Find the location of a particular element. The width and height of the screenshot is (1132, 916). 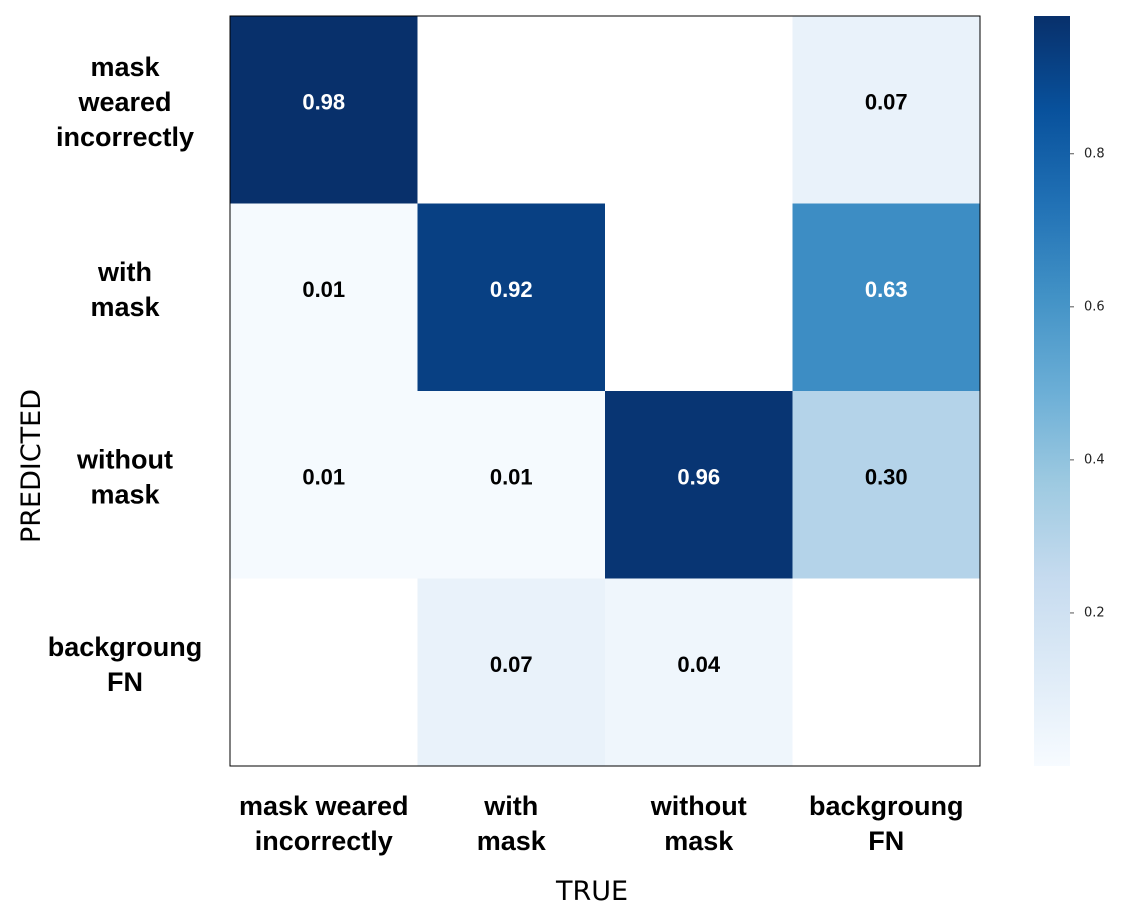

colorbar-tick-label: 0.8 is located at coordinates (1094, 153).